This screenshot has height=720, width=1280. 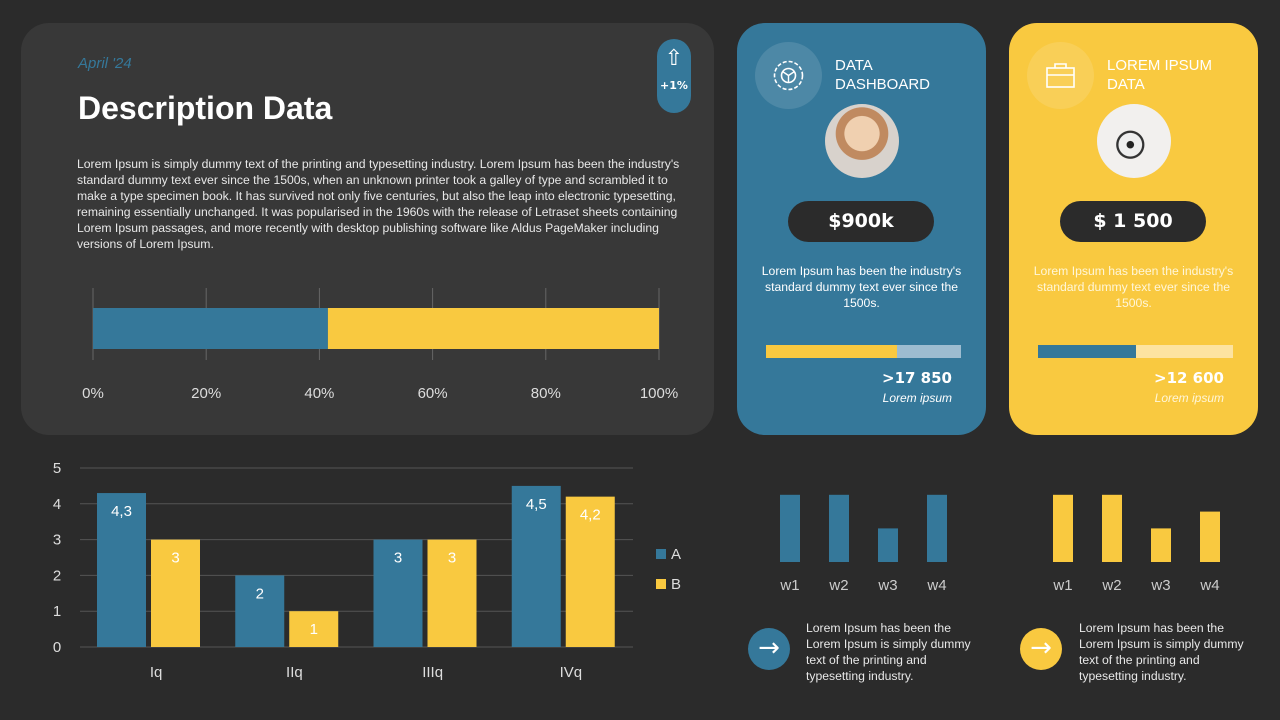 I want to click on card-stat: >12 600, so click(x=1189, y=378).